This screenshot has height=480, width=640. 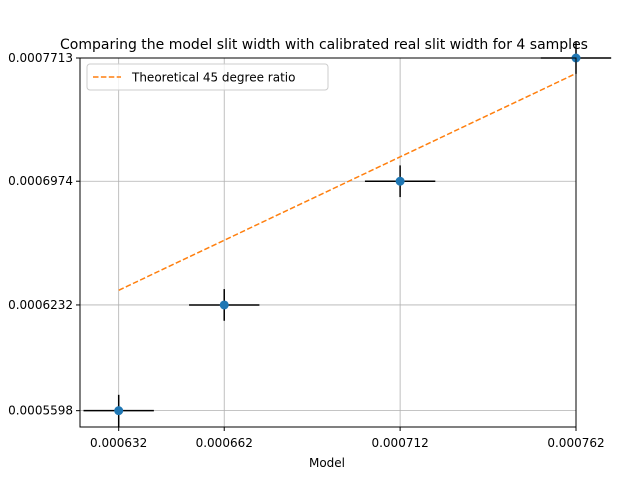 I want to click on legend-label: Theoretical 45 degree ratio, so click(x=213, y=78).